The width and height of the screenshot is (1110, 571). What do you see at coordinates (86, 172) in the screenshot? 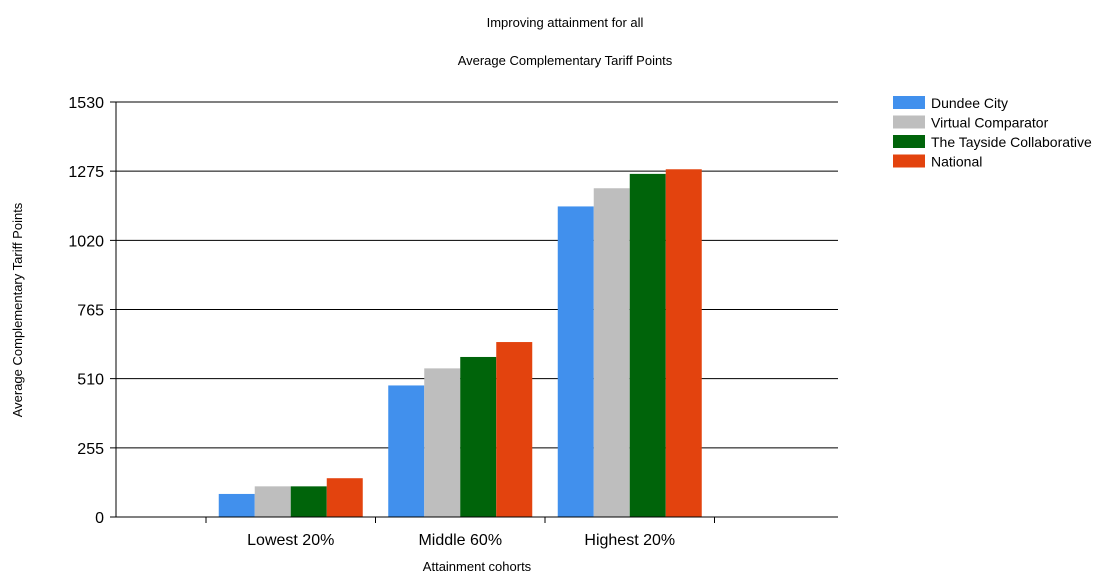
I see `y-tick-label: 1275` at bounding box center [86, 172].